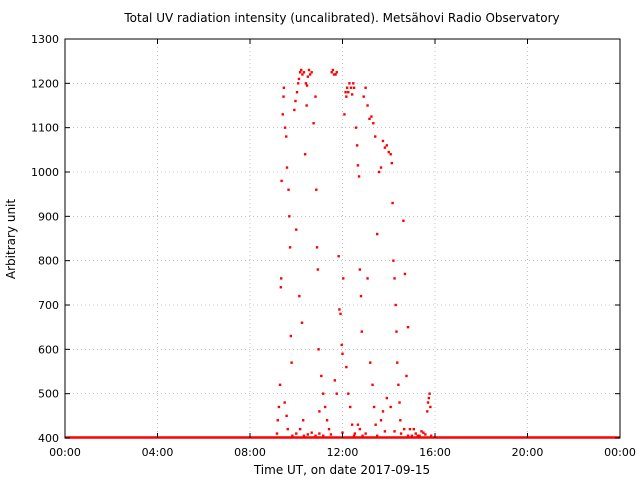 This screenshot has height=484, width=640. What do you see at coordinates (45, 172) in the screenshot?
I see `y-tick-label: 1000` at bounding box center [45, 172].